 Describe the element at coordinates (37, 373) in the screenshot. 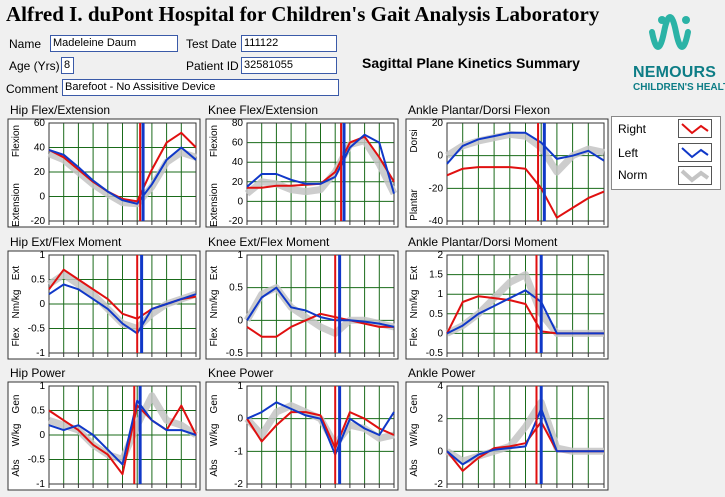

I see `chart-title: Hip Power` at that location.